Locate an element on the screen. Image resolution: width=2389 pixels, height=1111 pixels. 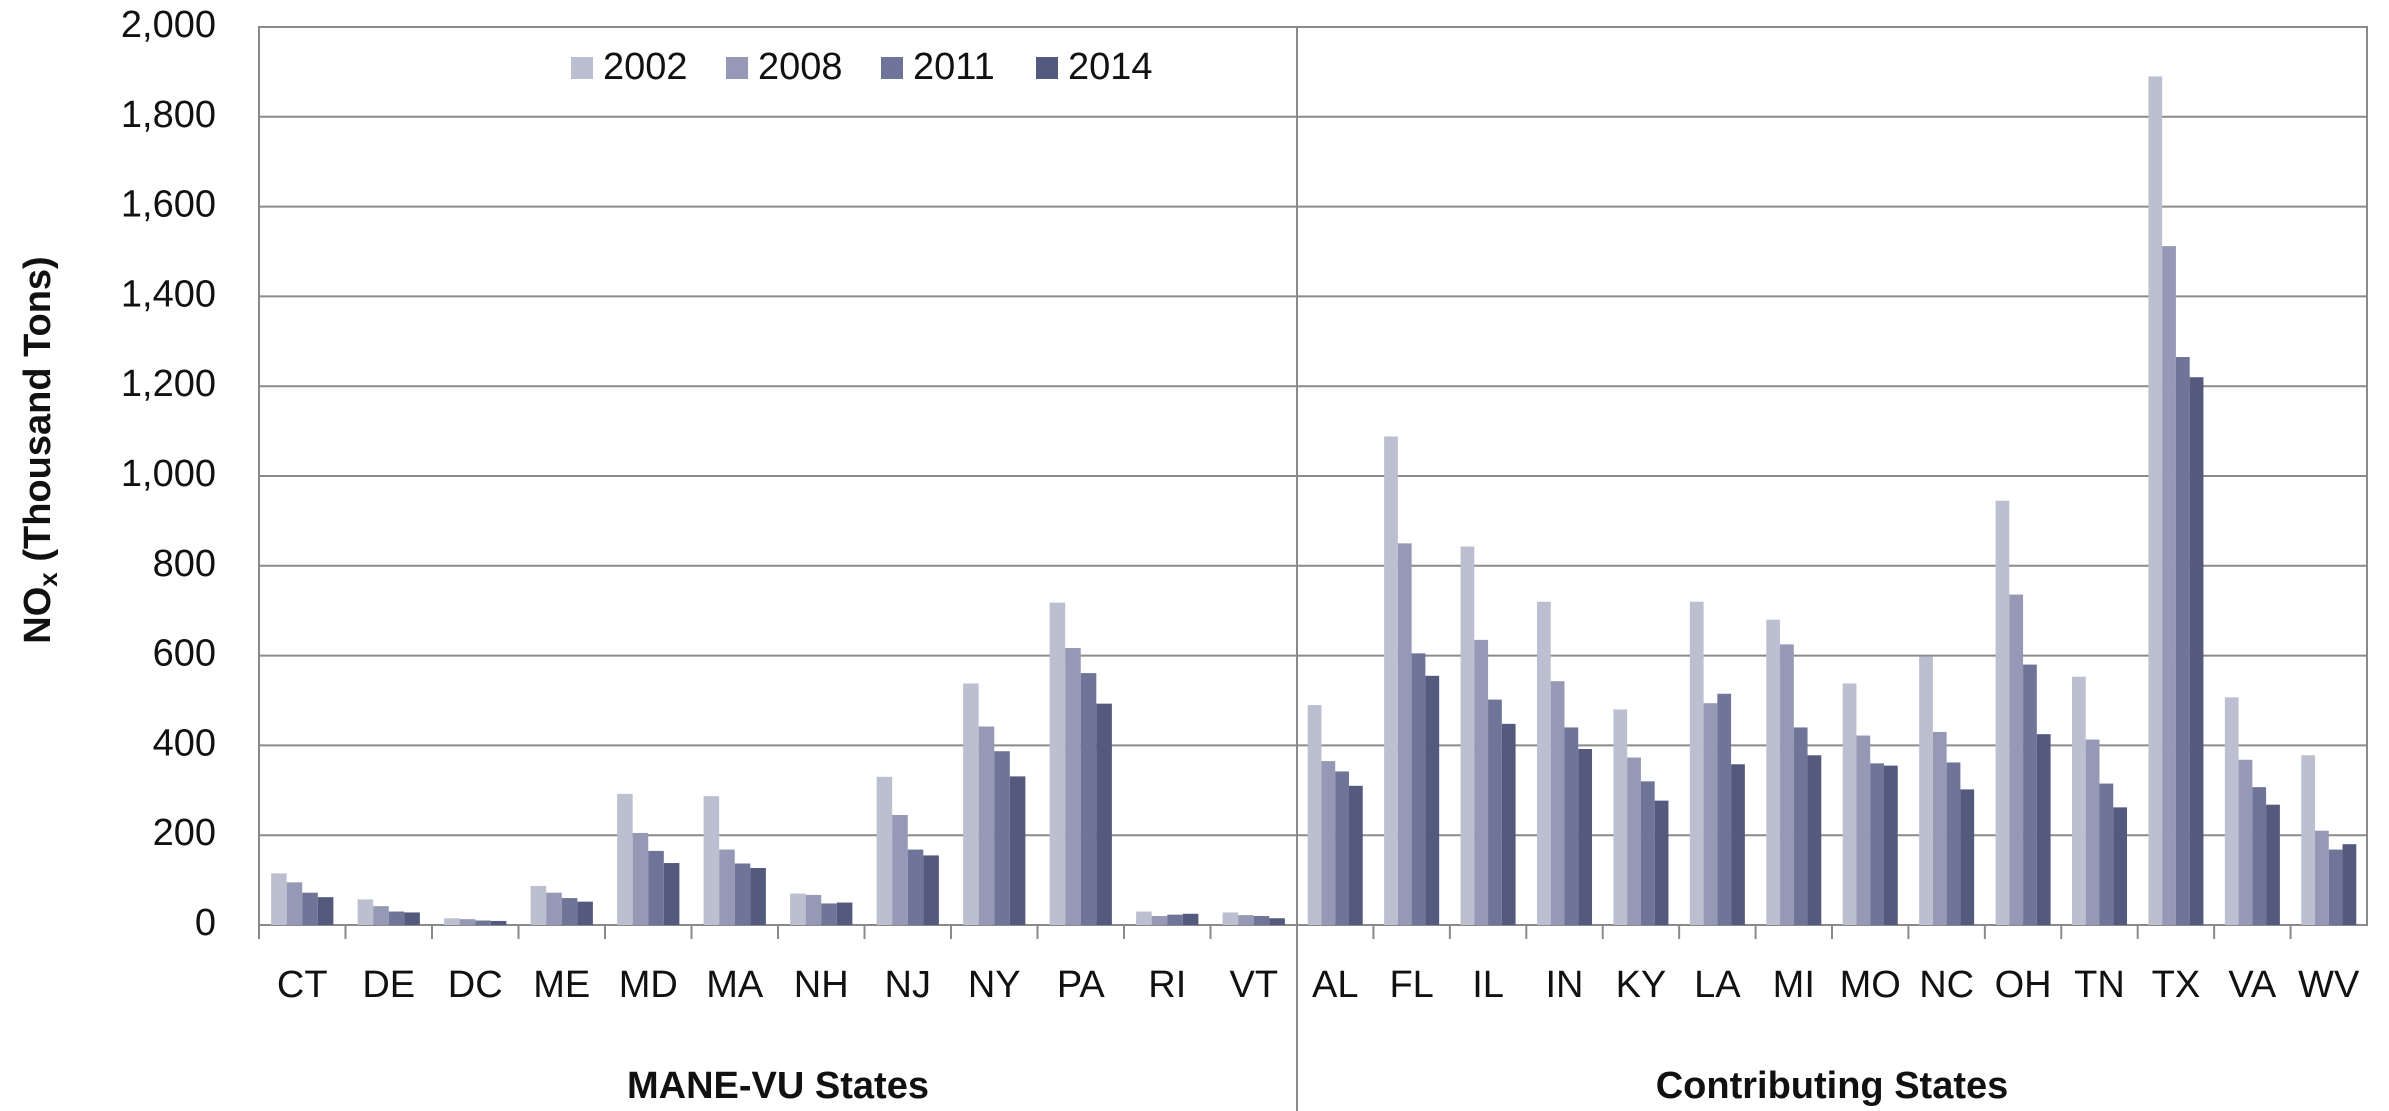
x-tick-label: ME is located at coordinates (561, 985).